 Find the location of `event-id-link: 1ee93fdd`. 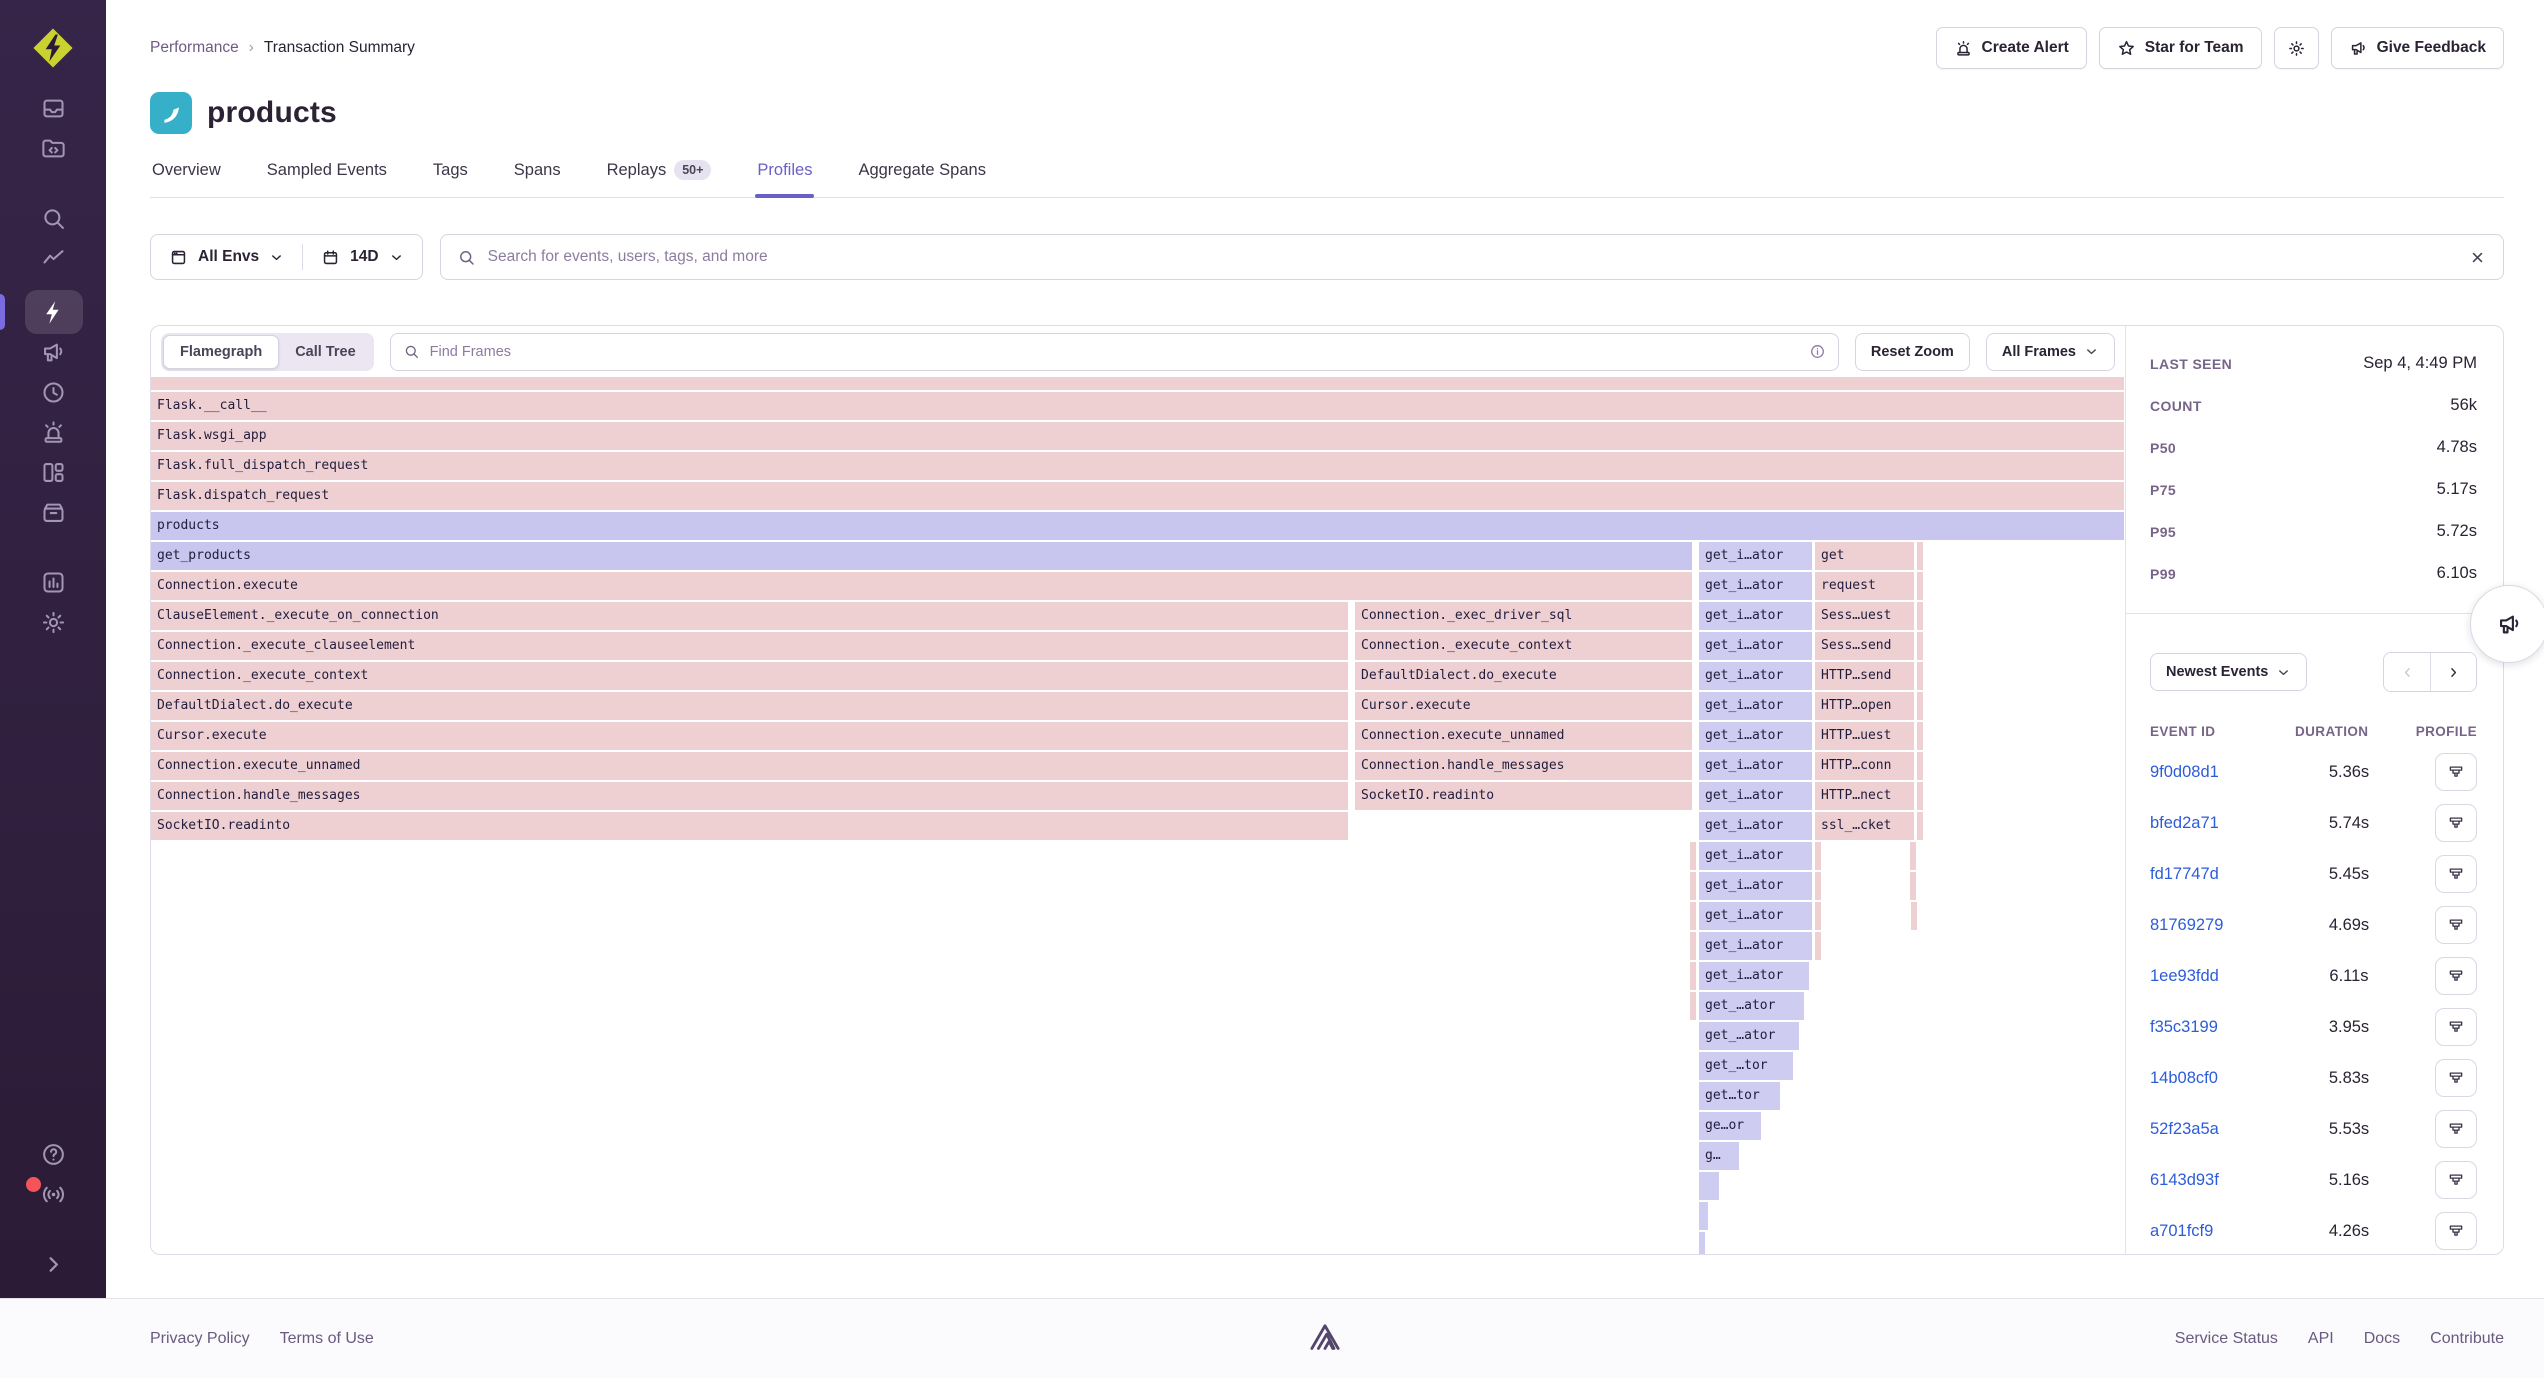

event-id-link: 1ee93fdd is located at coordinates (2184, 975).